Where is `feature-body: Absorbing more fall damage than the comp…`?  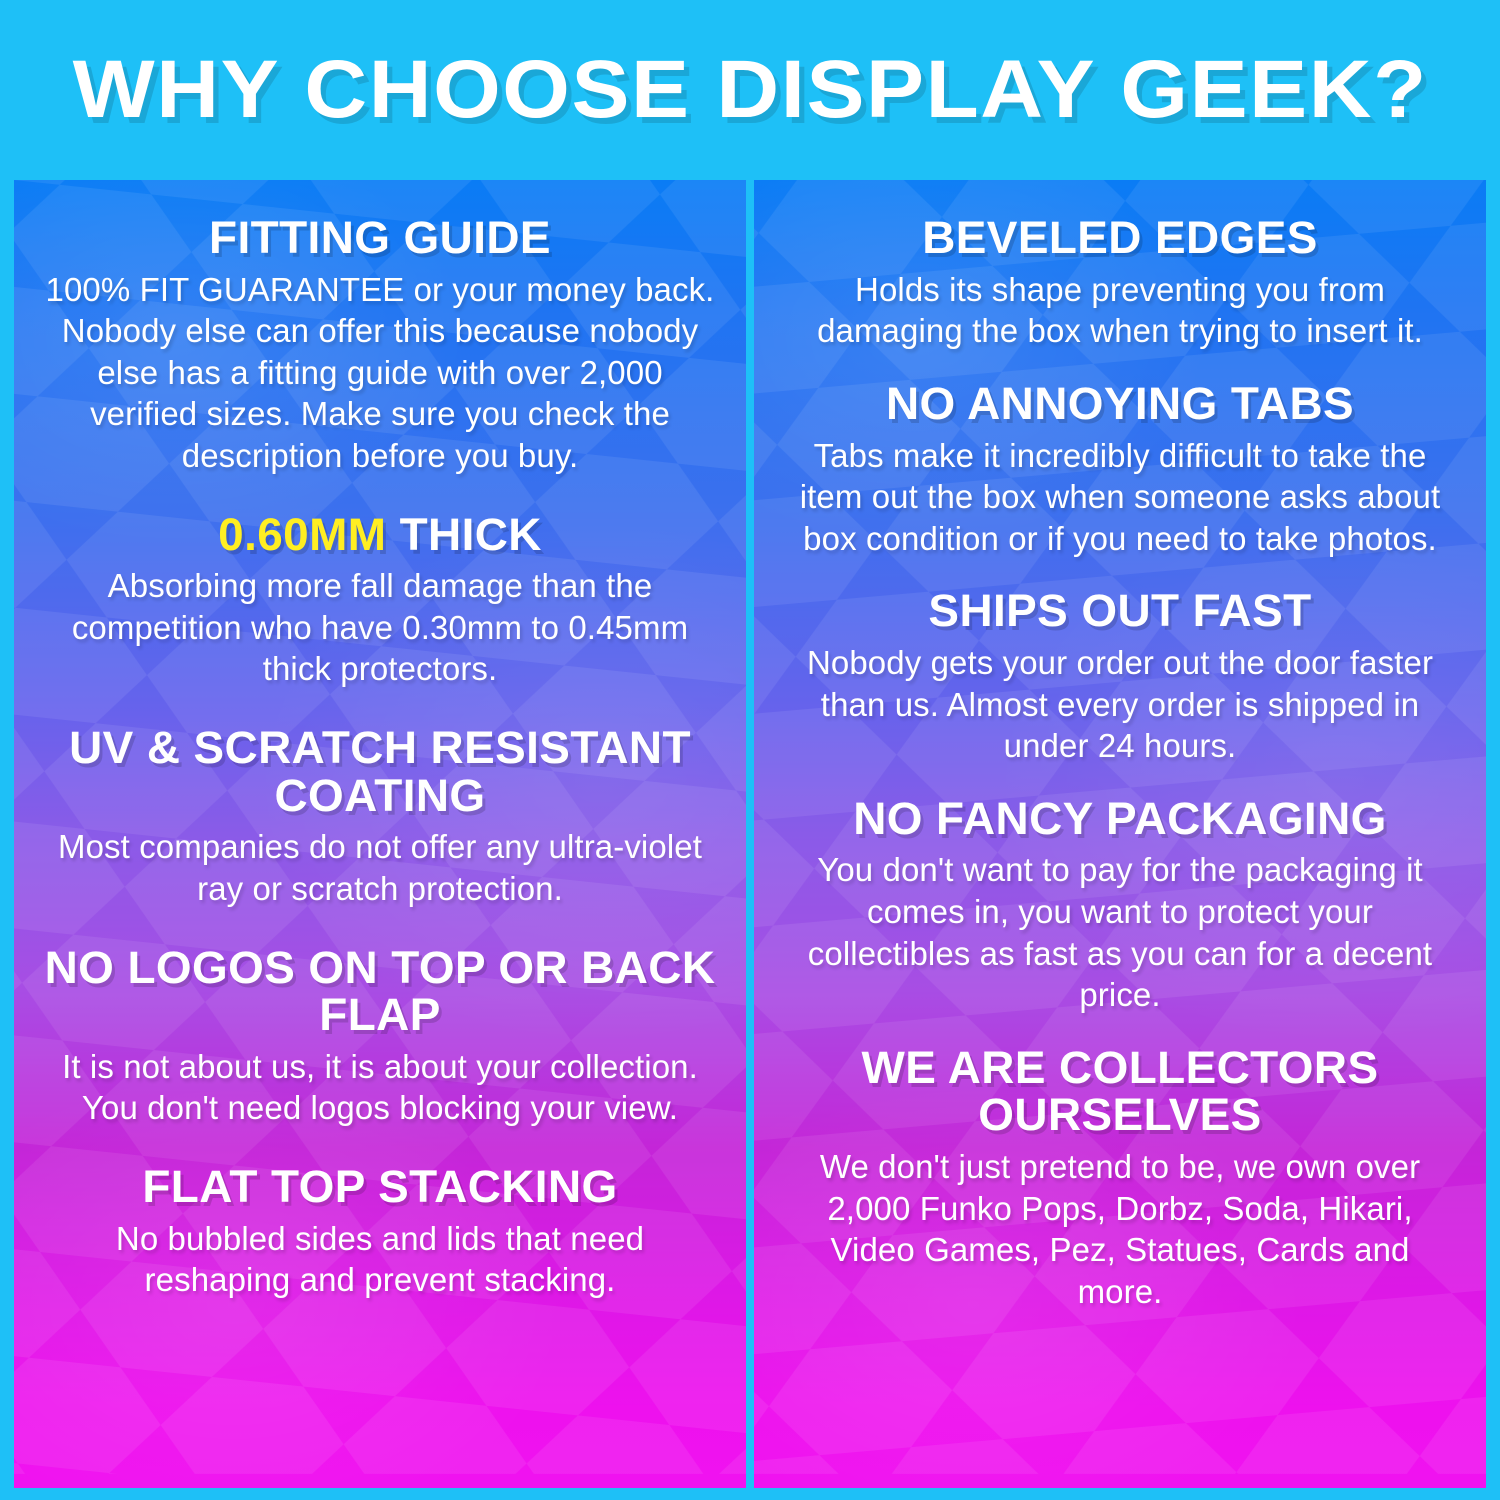 feature-body: Absorbing more fall damage than the comp… is located at coordinates (380, 627).